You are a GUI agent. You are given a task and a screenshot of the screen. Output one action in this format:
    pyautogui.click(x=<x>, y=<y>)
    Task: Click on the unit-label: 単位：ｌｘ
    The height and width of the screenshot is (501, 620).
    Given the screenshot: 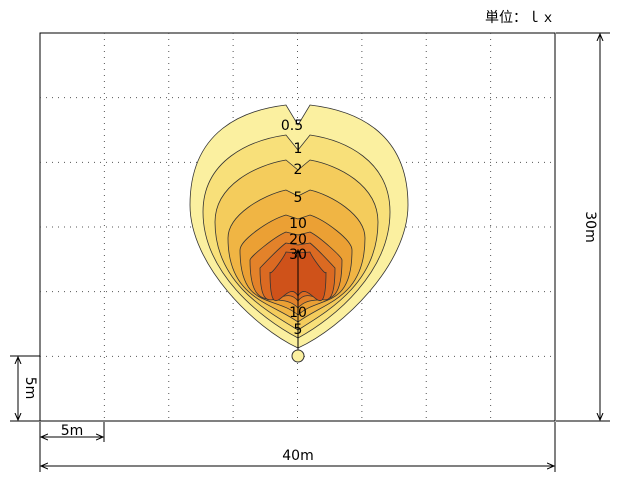 What is the action you would take?
    pyautogui.click(x=520, y=18)
    